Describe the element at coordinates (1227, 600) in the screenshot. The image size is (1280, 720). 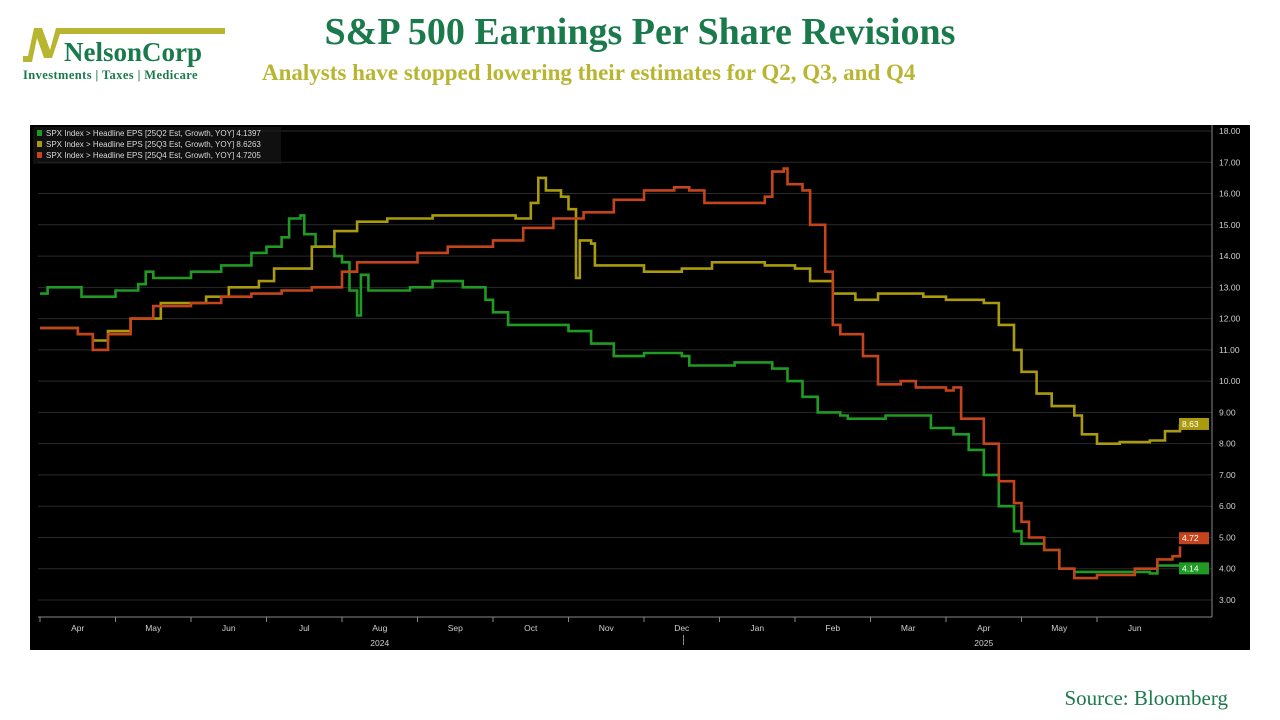
I see `y-tick-label: 3.00` at that location.